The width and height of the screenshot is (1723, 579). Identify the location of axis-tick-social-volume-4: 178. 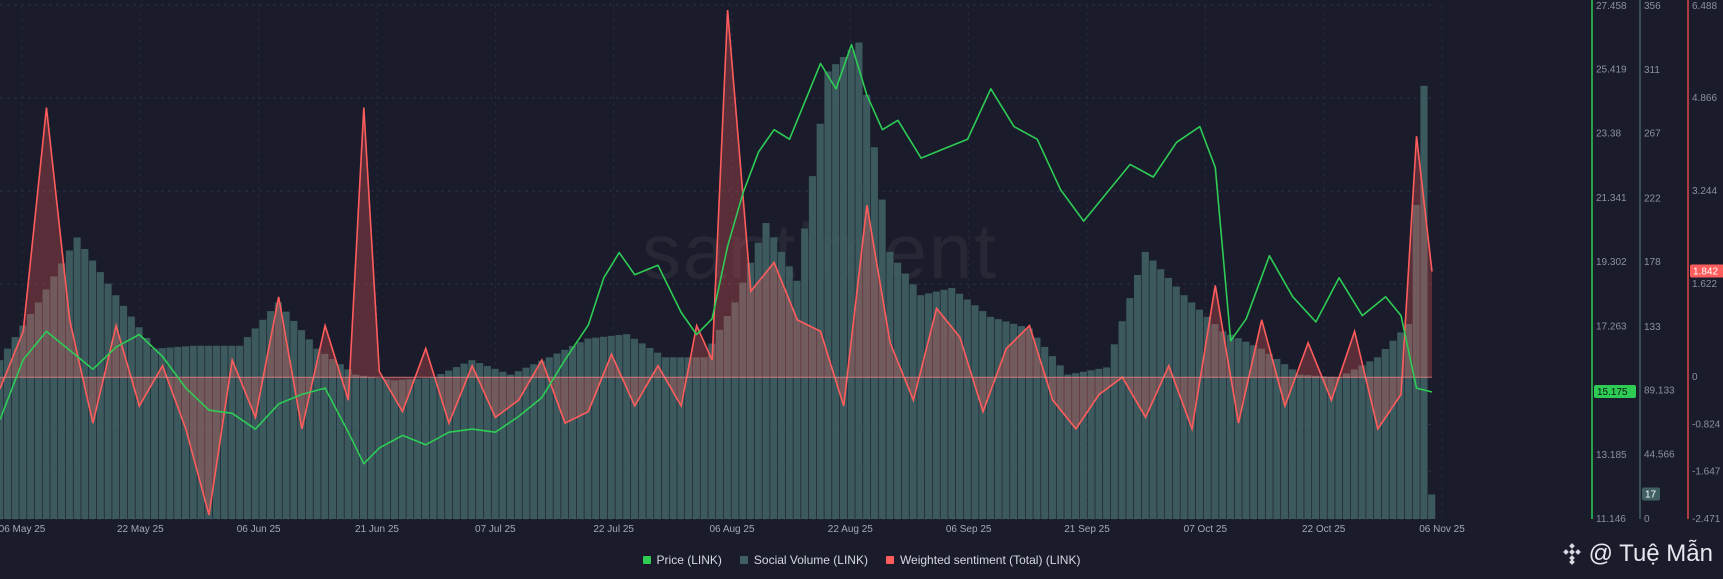
(1652, 262).